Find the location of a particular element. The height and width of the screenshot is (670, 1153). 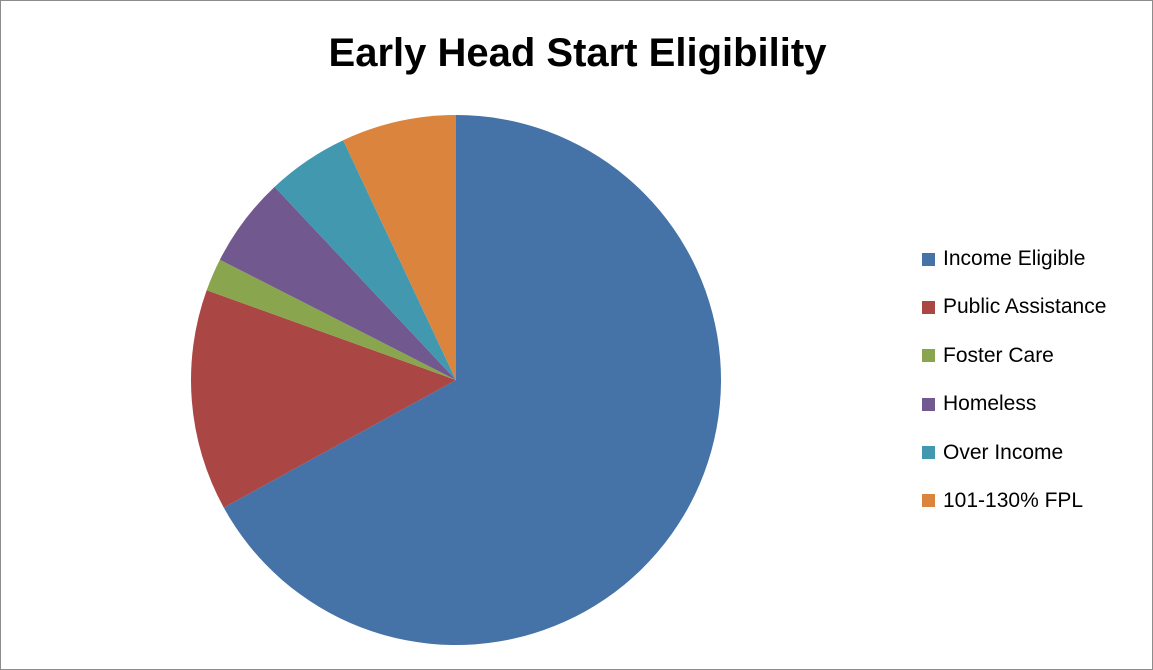

pie-slice-over-income is located at coordinates (365, 260).